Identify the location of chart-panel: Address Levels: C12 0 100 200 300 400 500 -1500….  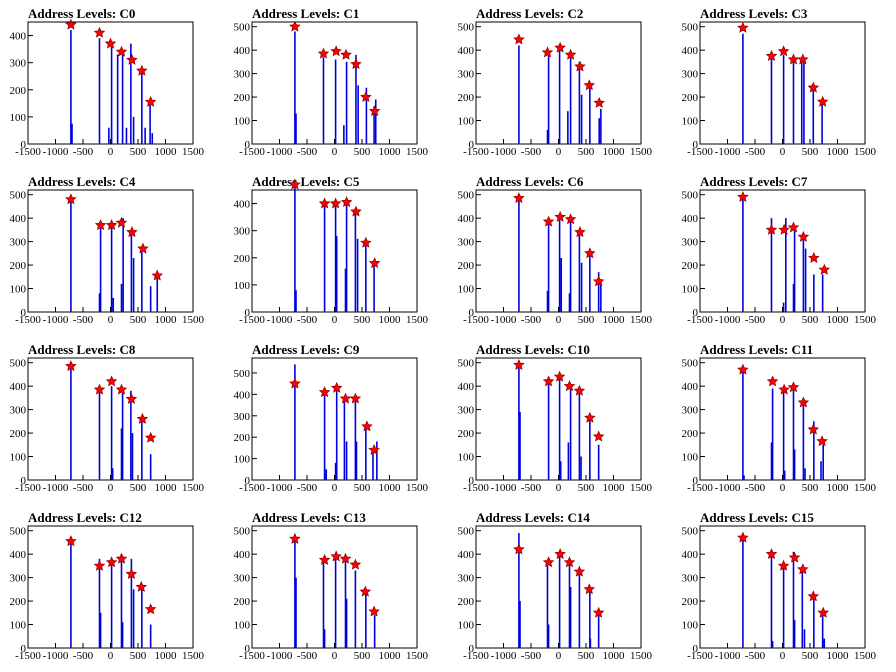
(112, 588).